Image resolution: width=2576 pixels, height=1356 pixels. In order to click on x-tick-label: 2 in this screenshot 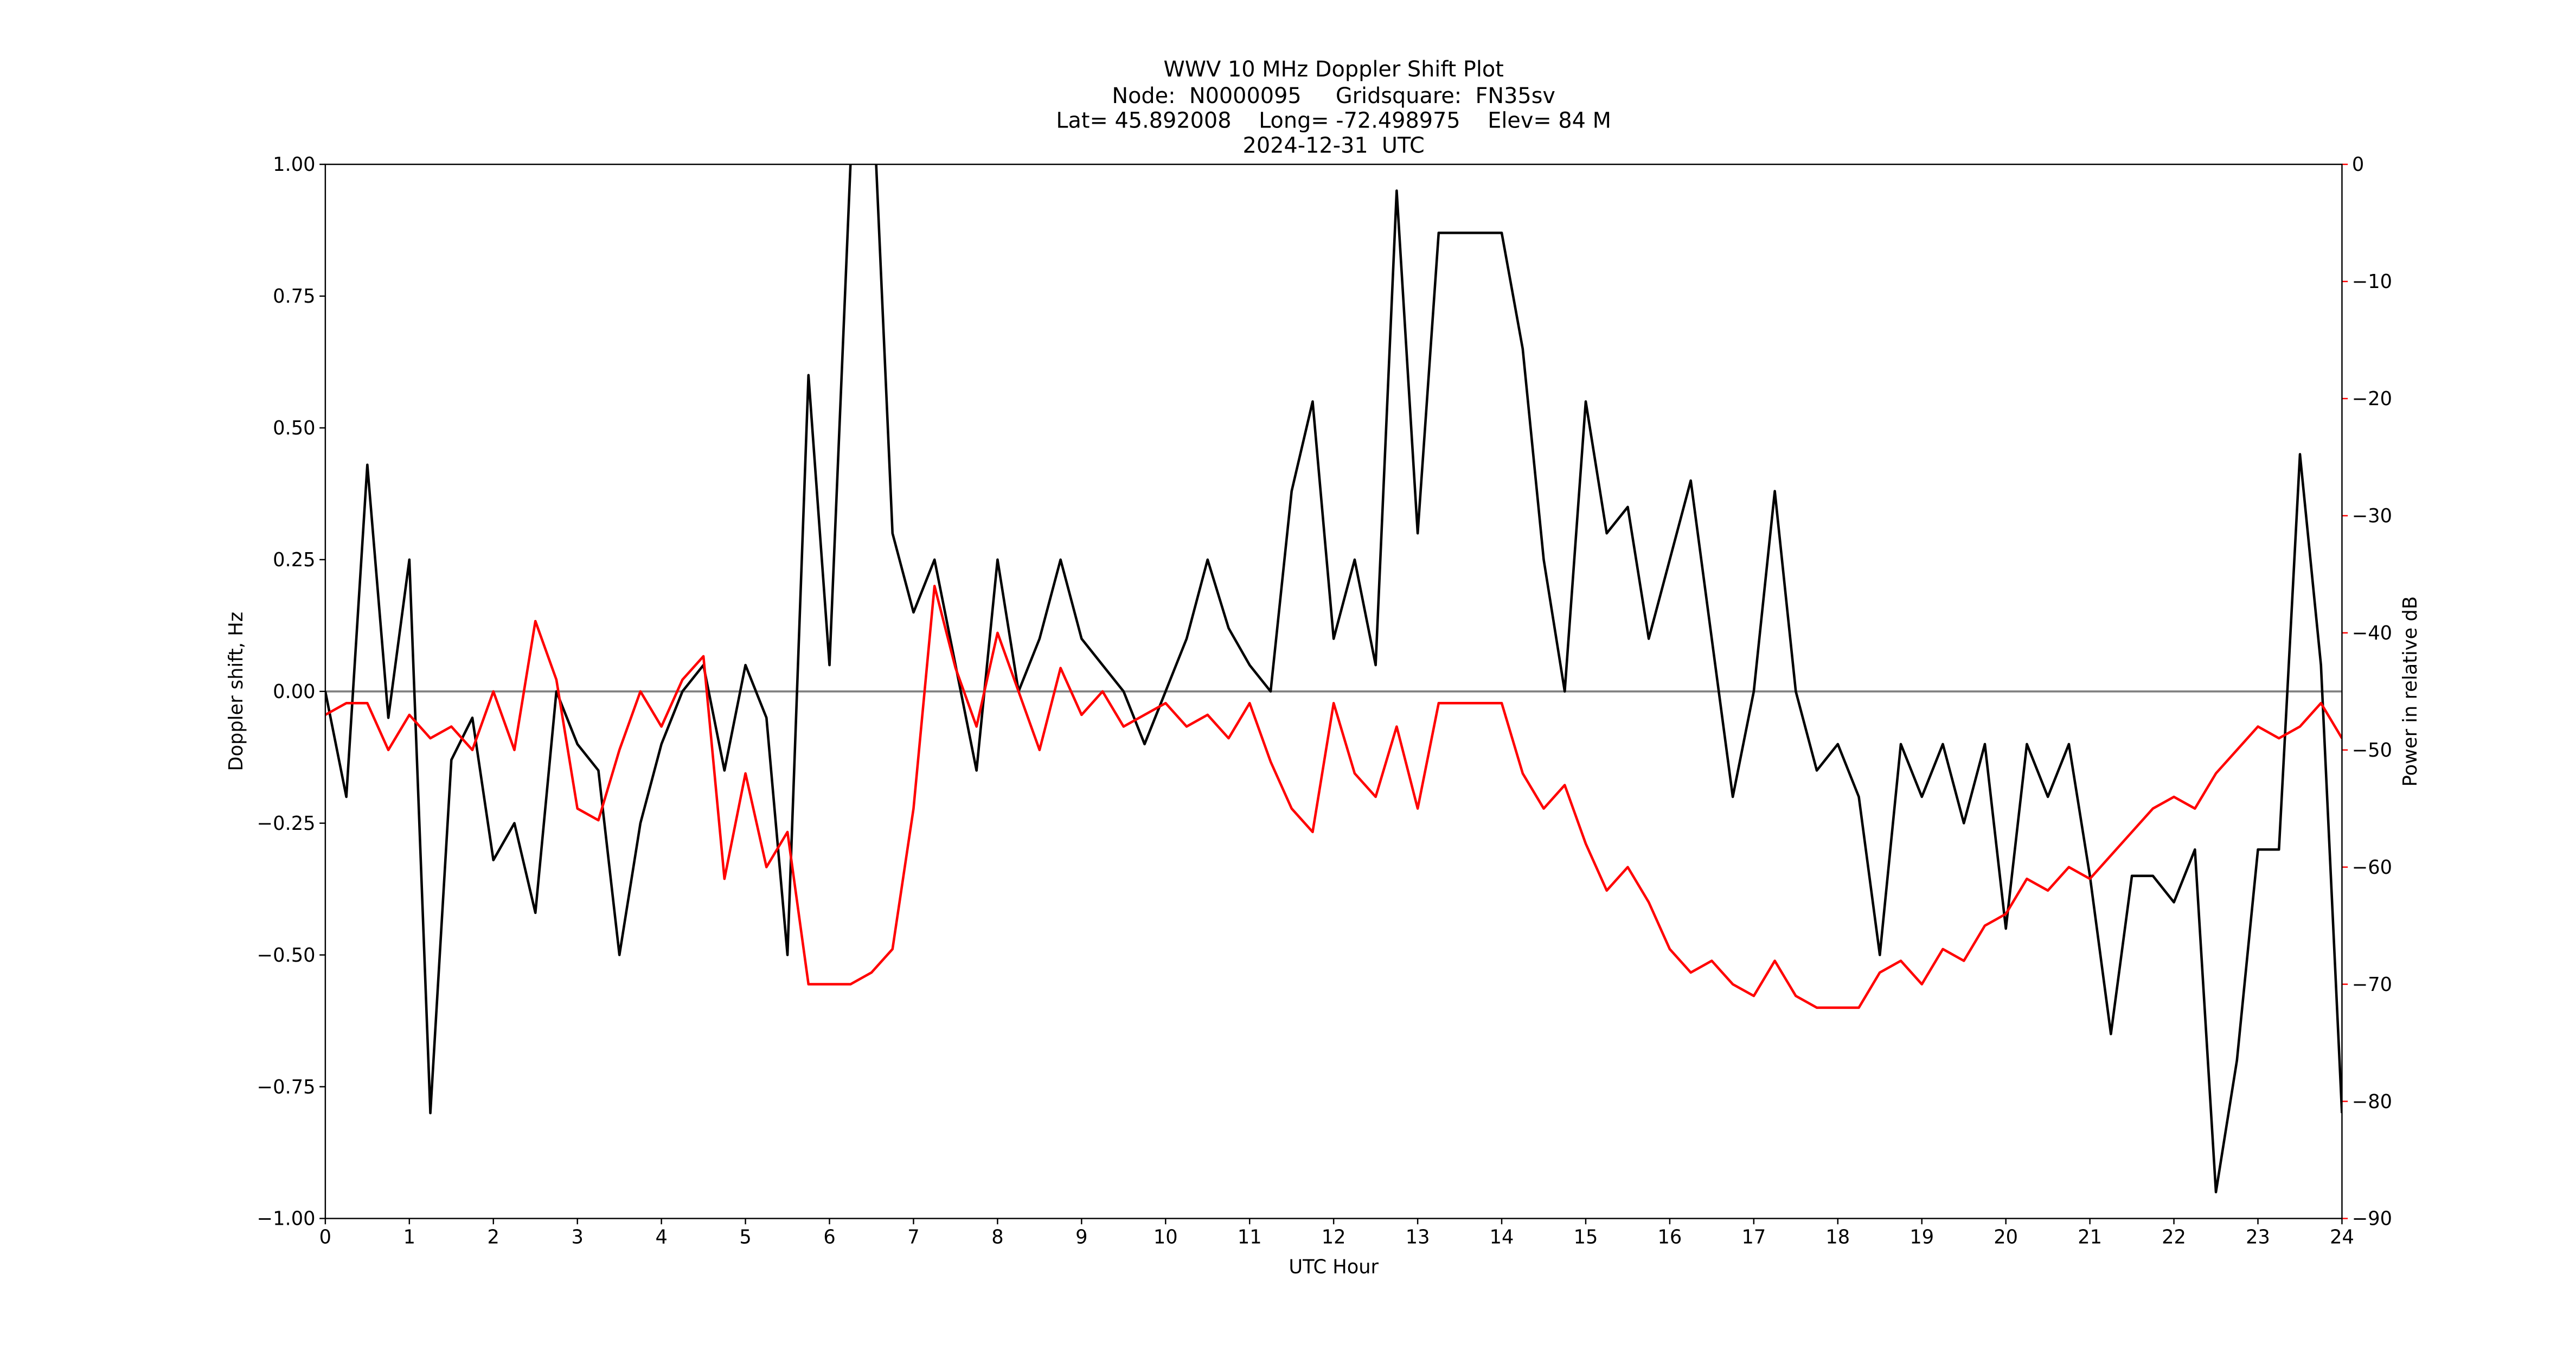, I will do `click(493, 1237)`.